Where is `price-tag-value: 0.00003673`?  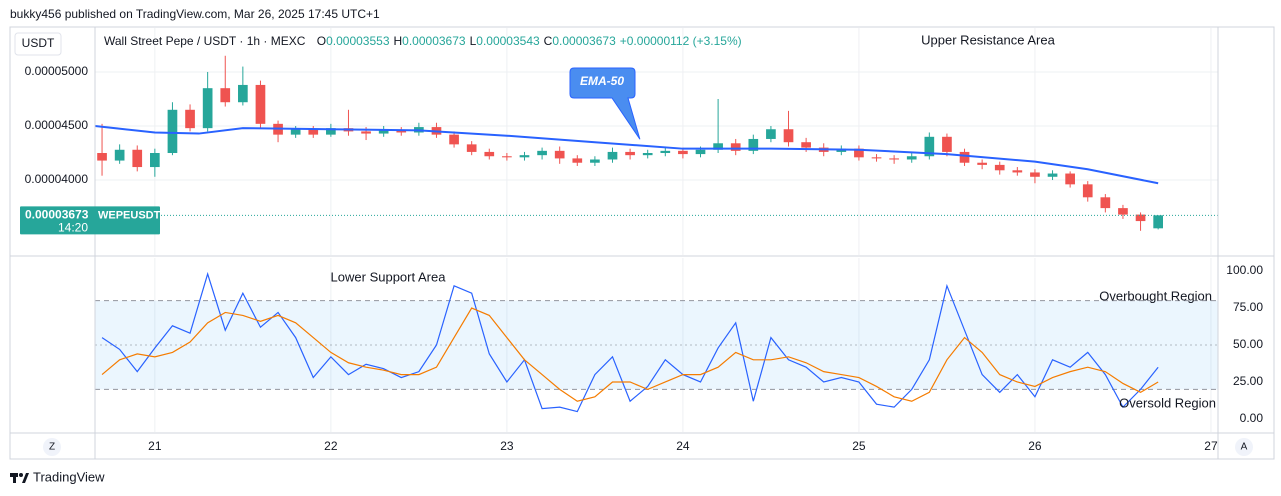
price-tag-value: 0.00003673 is located at coordinates (57, 215).